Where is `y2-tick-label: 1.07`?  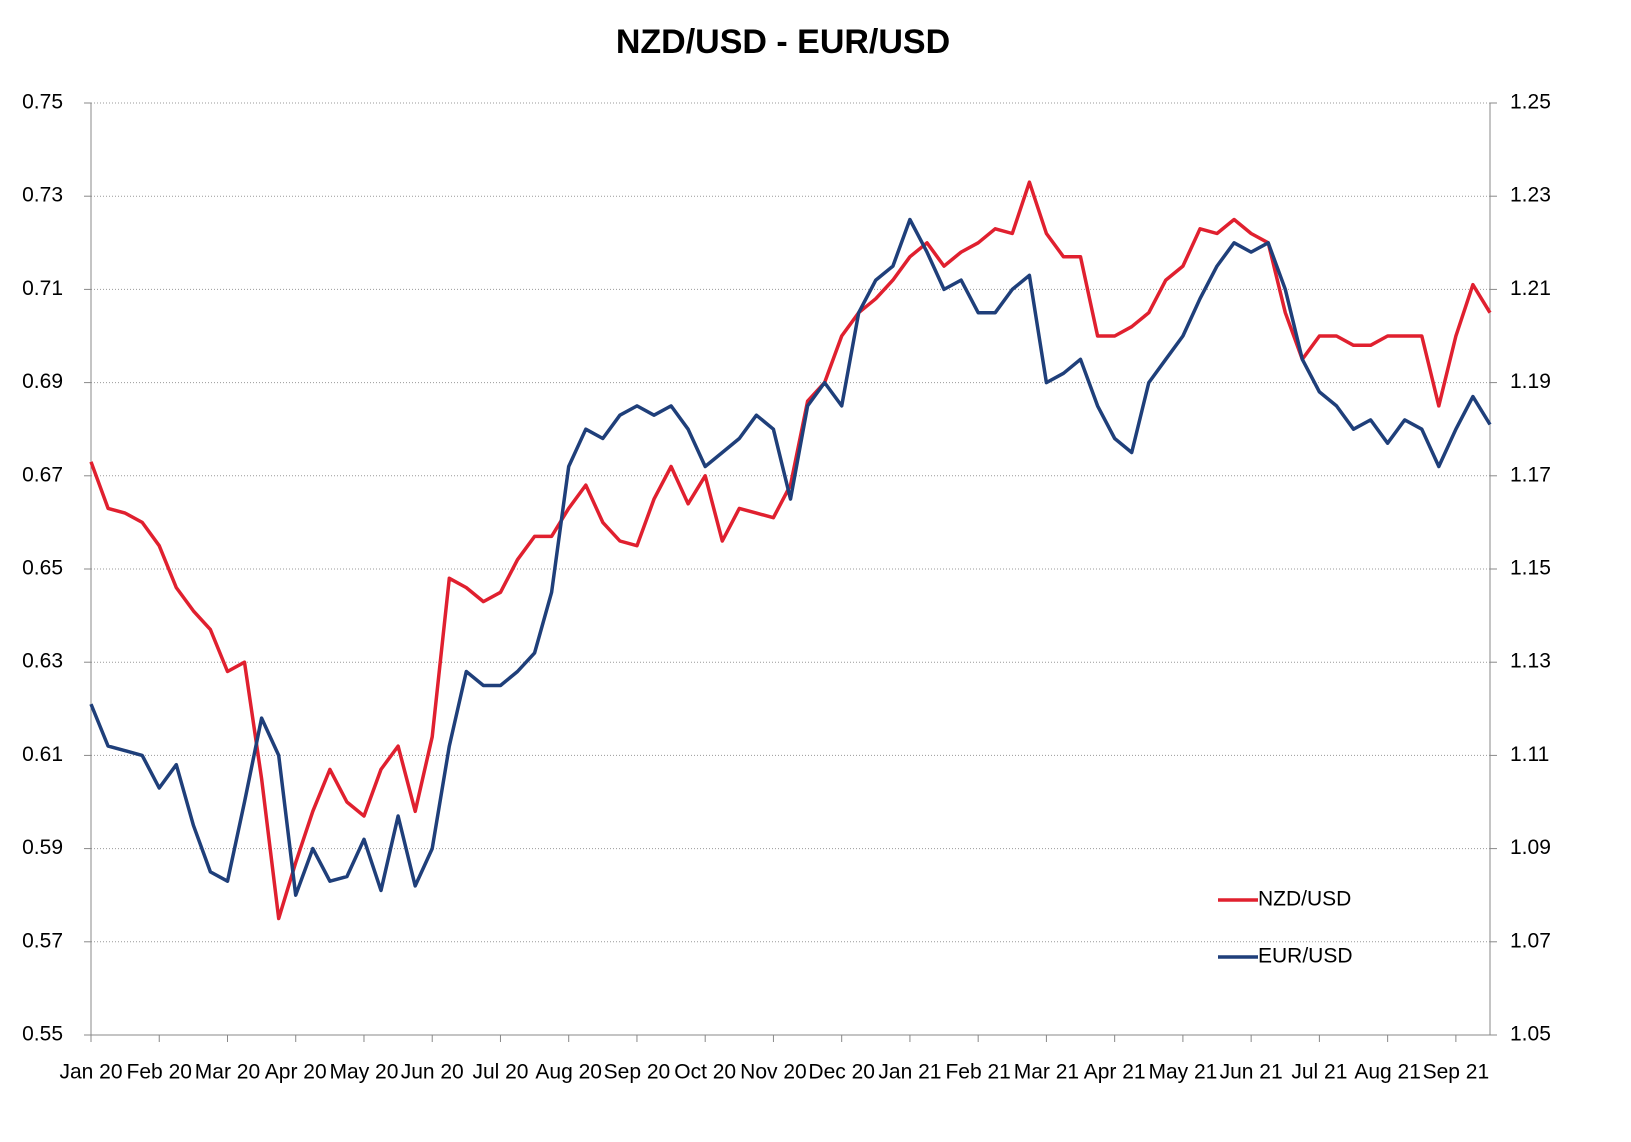 y2-tick-label: 1.07 is located at coordinates (1530, 940).